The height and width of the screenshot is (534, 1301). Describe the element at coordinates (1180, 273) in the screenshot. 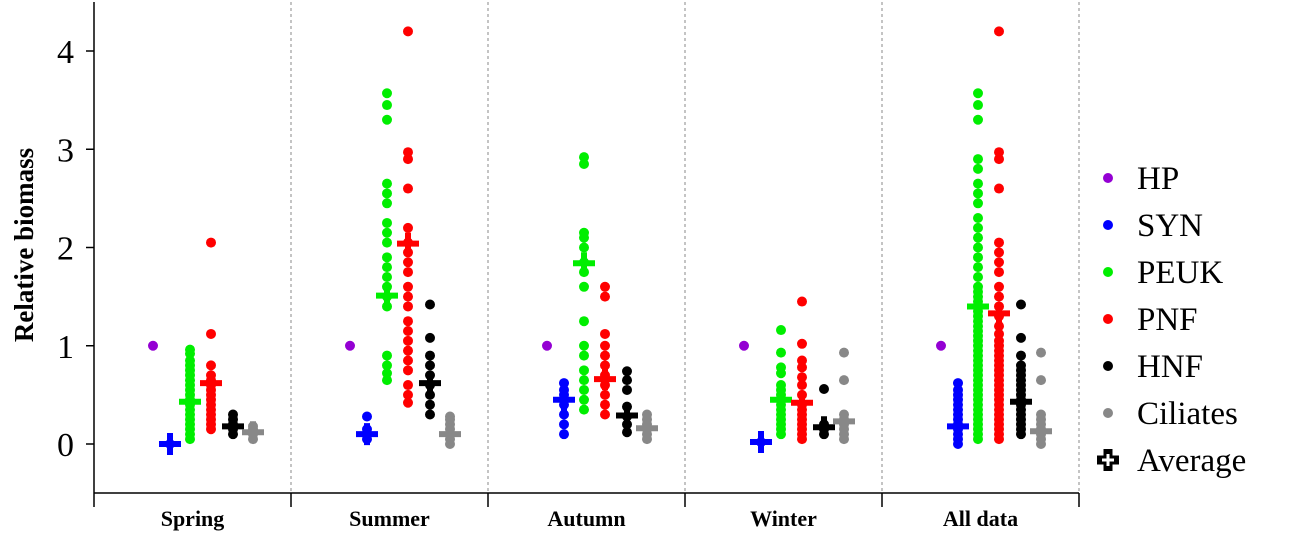

I see `legend-label: PEUK` at that location.